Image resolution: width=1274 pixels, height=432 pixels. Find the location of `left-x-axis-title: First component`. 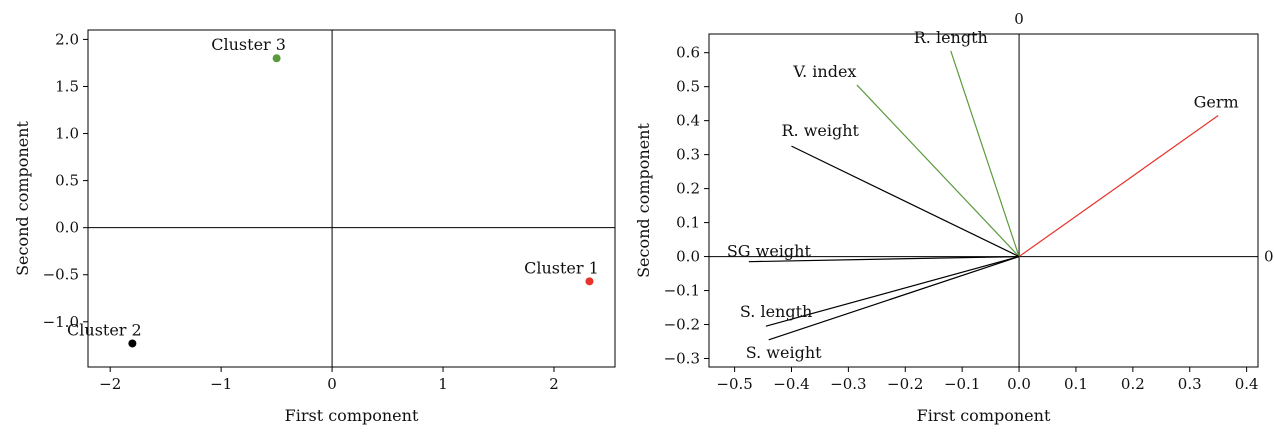

left-x-axis-title: First component is located at coordinates (352, 415).